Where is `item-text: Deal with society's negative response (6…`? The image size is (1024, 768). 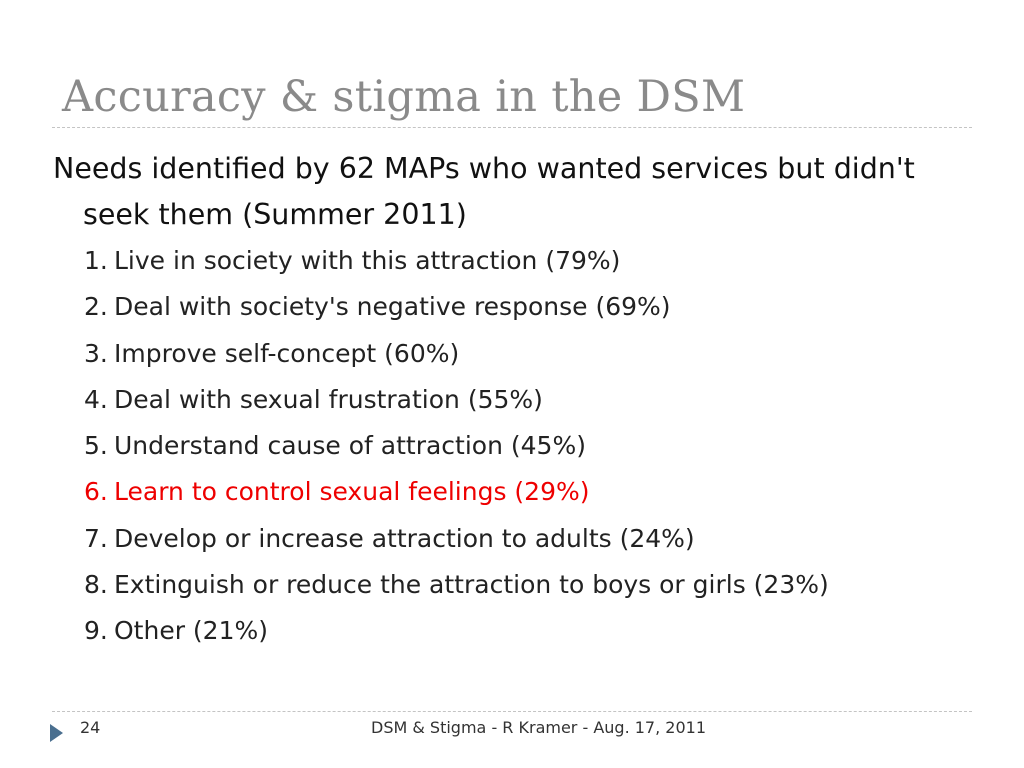
item-text: Deal with society's negative response (6… is located at coordinates (392, 307).